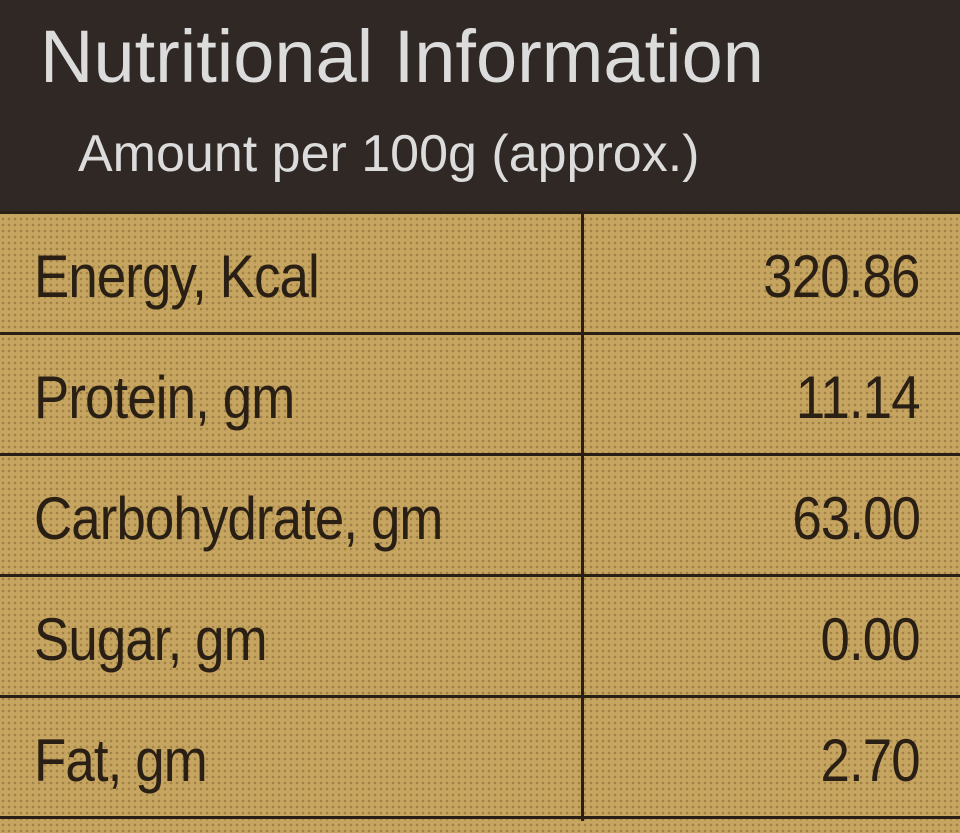 This screenshot has height=833, width=960. What do you see at coordinates (402, 56) in the screenshot?
I see `title: Nutritional Information` at bounding box center [402, 56].